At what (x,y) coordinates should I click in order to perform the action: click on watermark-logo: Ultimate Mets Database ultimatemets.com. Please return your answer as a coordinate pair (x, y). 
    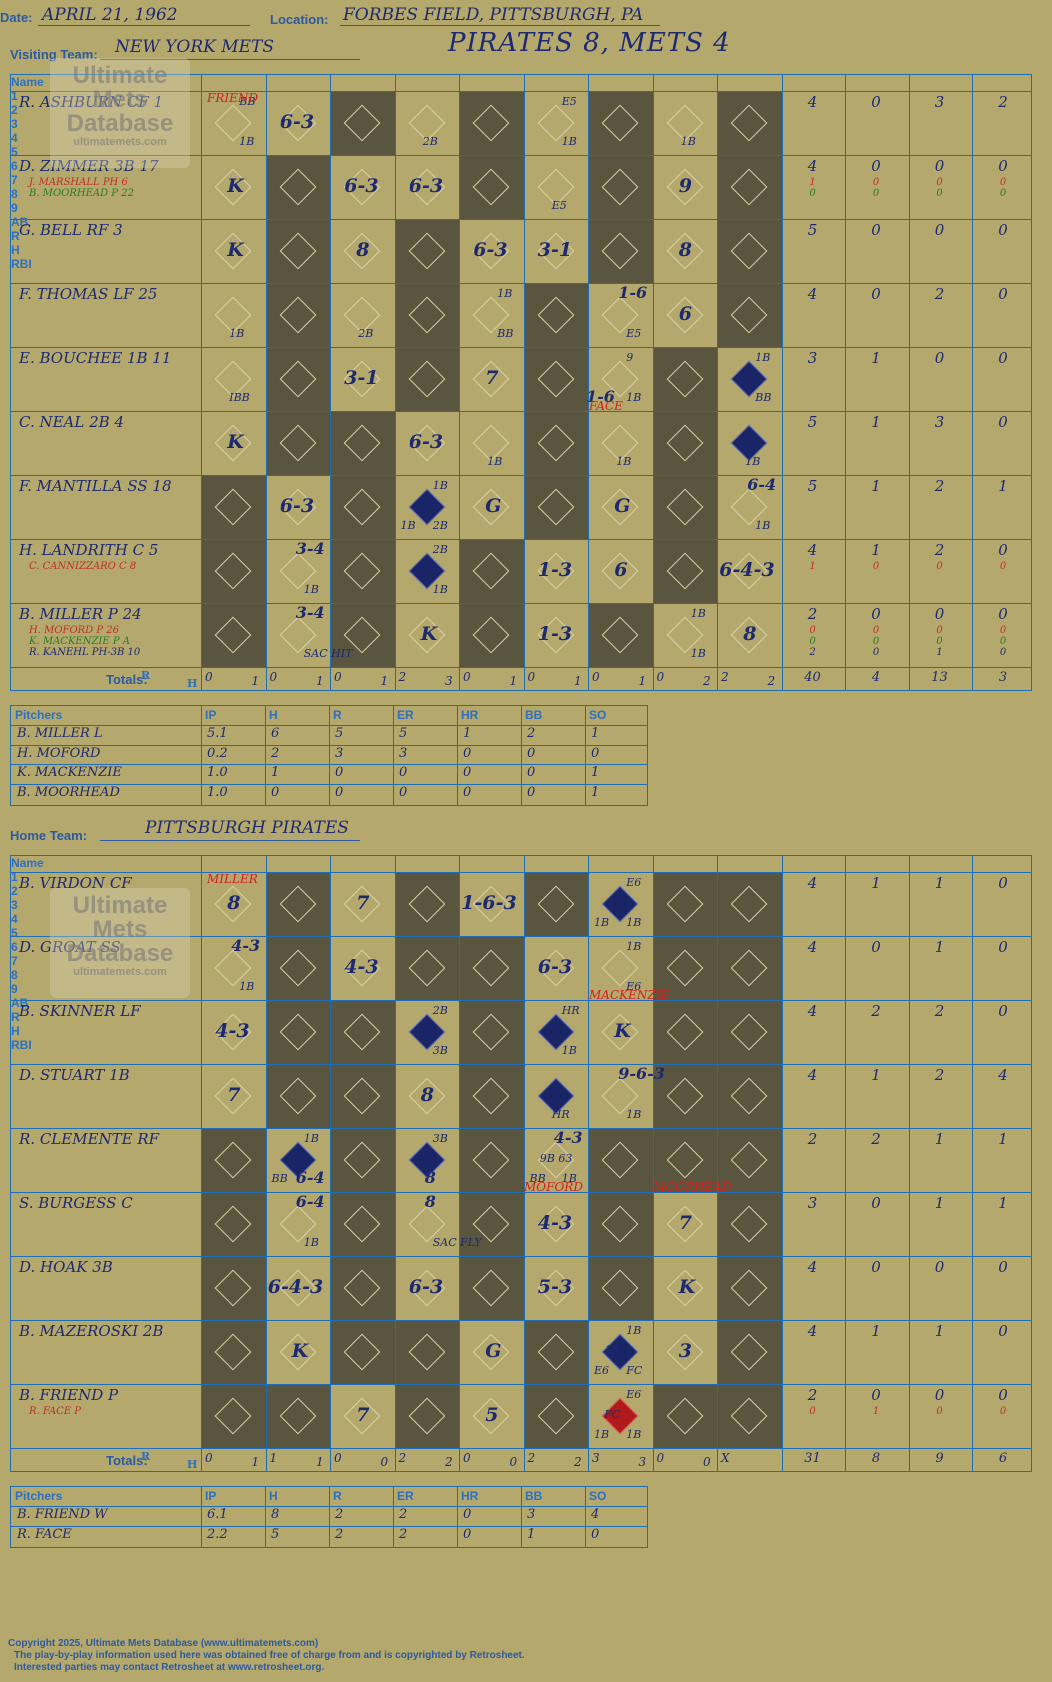
    Looking at the image, I should click on (120, 113).